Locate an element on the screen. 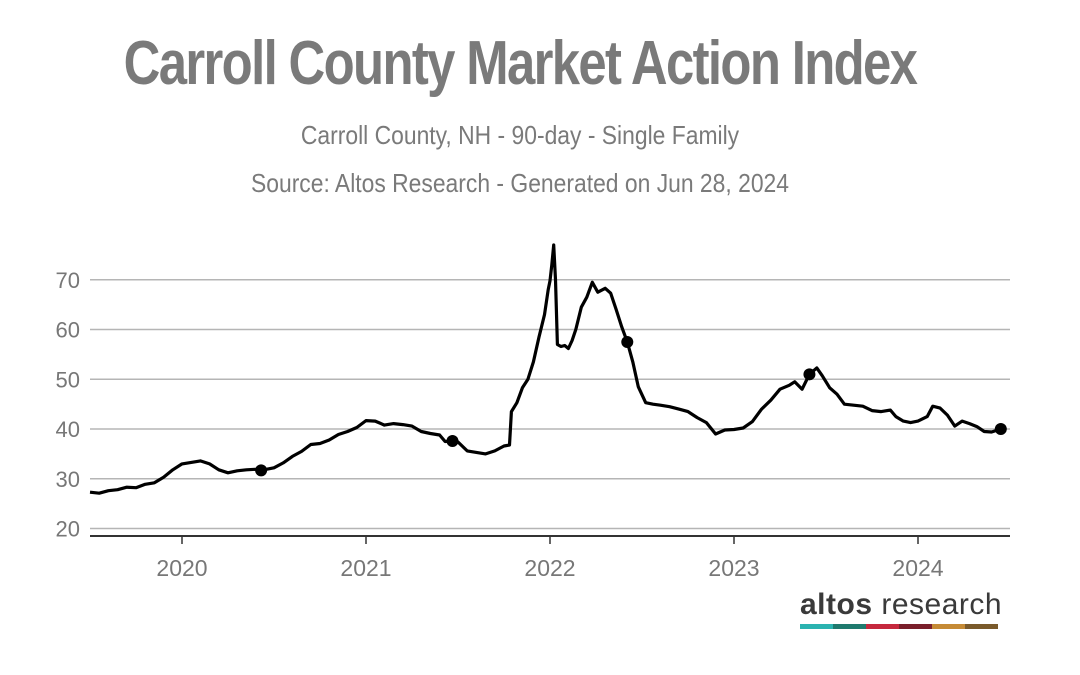 Image resolution: width=1080 pixels, height=675 pixels. altos-research-logo: altos research is located at coordinates (901, 608).